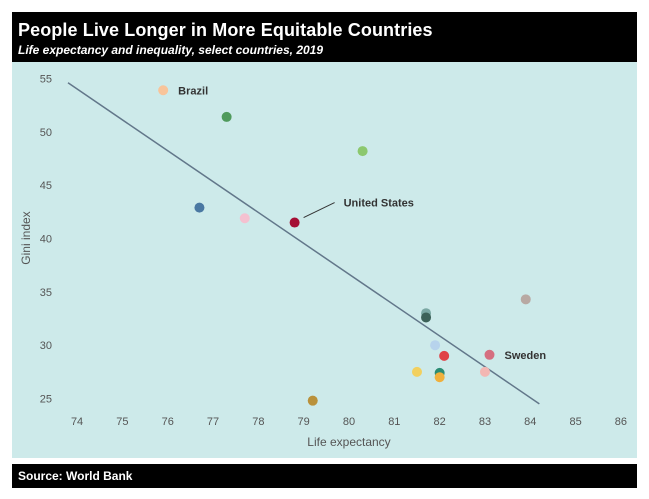  What do you see at coordinates (75, 476) in the screenshot?
I see `source-note: Source: World Bank` at bounding box center [75, 476].